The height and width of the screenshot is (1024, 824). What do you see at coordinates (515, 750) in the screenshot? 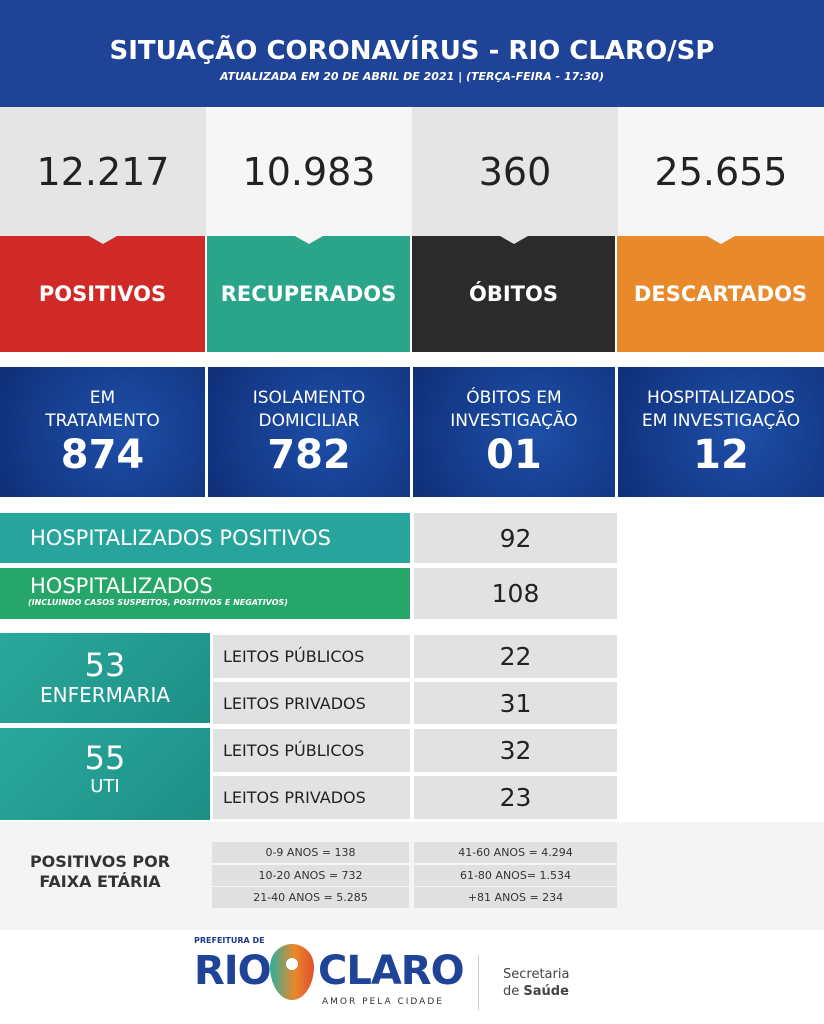
I see `uti-publicos-value: 32` at bounding box center [515, 750].